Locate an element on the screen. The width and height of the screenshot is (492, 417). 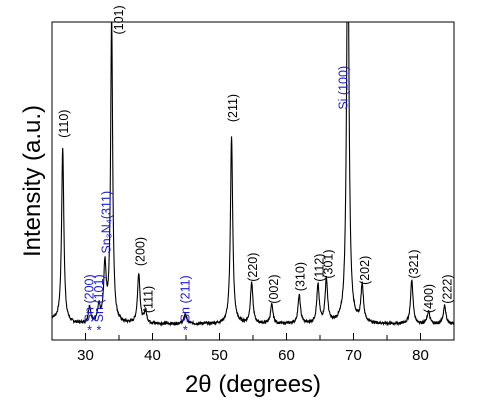
x-tick-label: 40 is located at coordinates (152, 355).